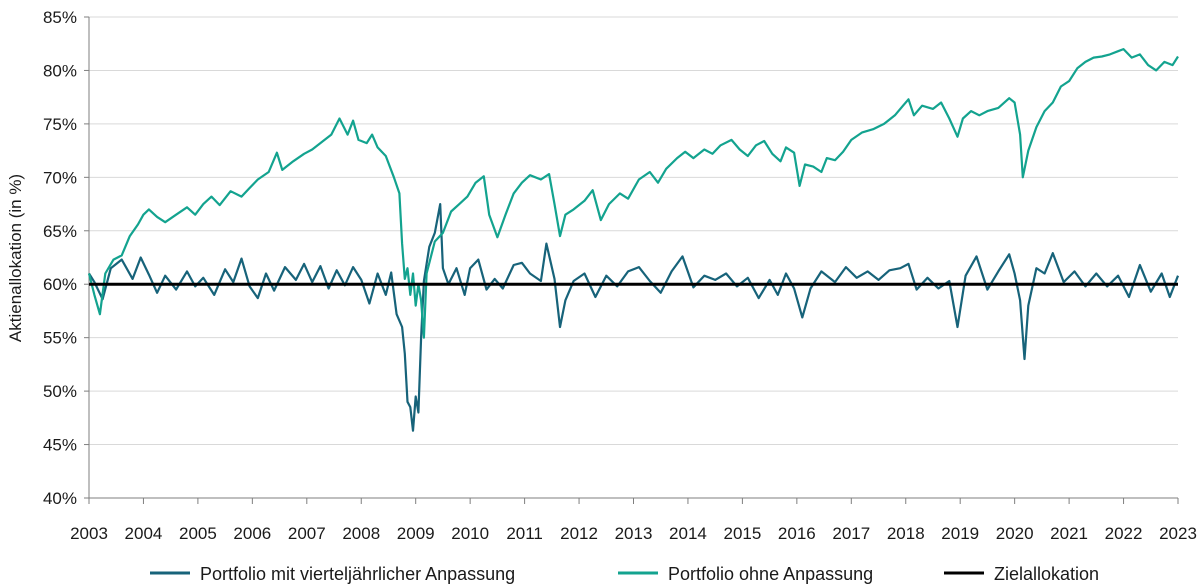 The image size is (1200, 586). I want to click on legend-label: Portfolio ohne Anpassung, so click(770, 574).